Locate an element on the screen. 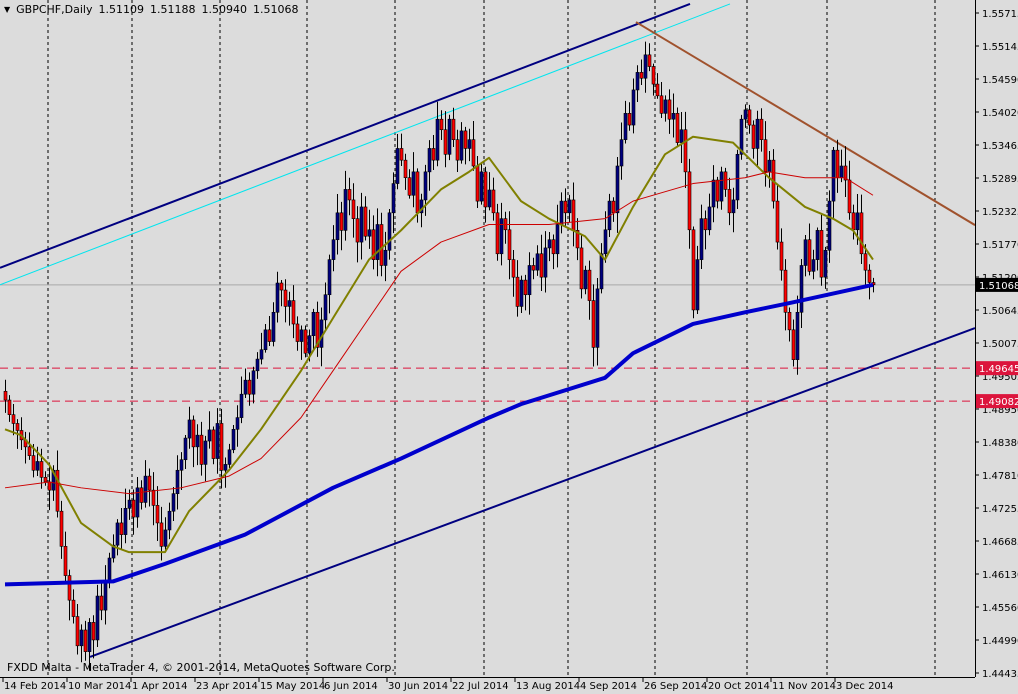  ohlc-close: 1.51068 is located at coordinates (275, 9).